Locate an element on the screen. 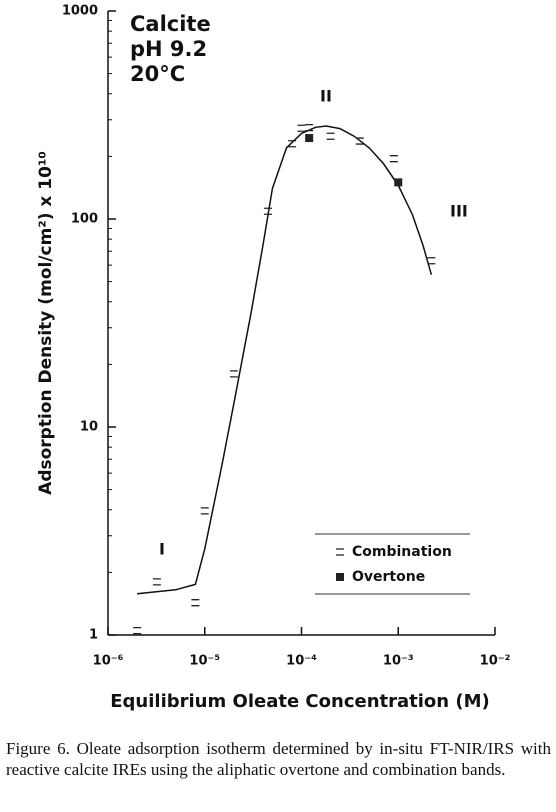 The image size is (556, 812). chart-title: 20°C is located at coordinates (157, 74).